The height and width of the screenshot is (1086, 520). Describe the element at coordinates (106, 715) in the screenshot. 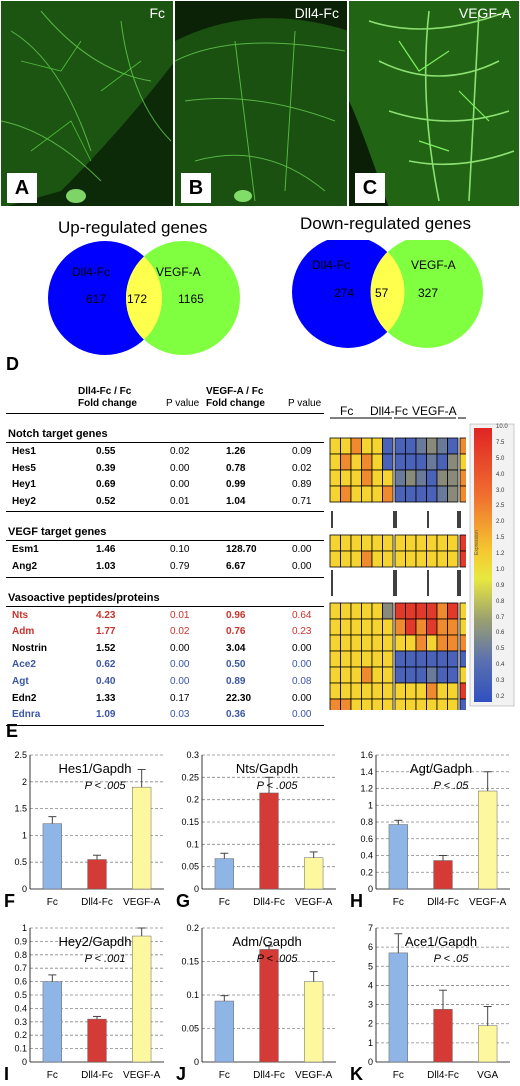

I see `fold-change-dll4: 1.09` at that location.